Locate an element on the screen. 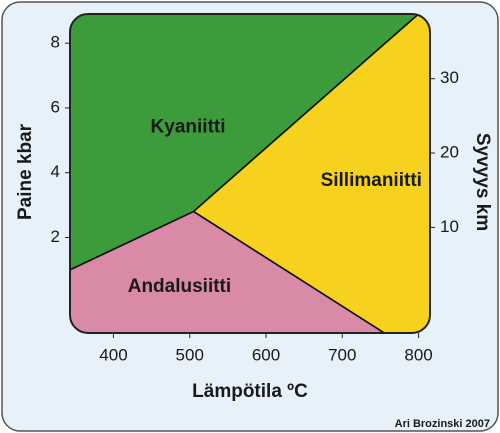 The width and height of the screenshot is (500, 433). region-label: Sillimaniitti is located at coordinates (371, 180).